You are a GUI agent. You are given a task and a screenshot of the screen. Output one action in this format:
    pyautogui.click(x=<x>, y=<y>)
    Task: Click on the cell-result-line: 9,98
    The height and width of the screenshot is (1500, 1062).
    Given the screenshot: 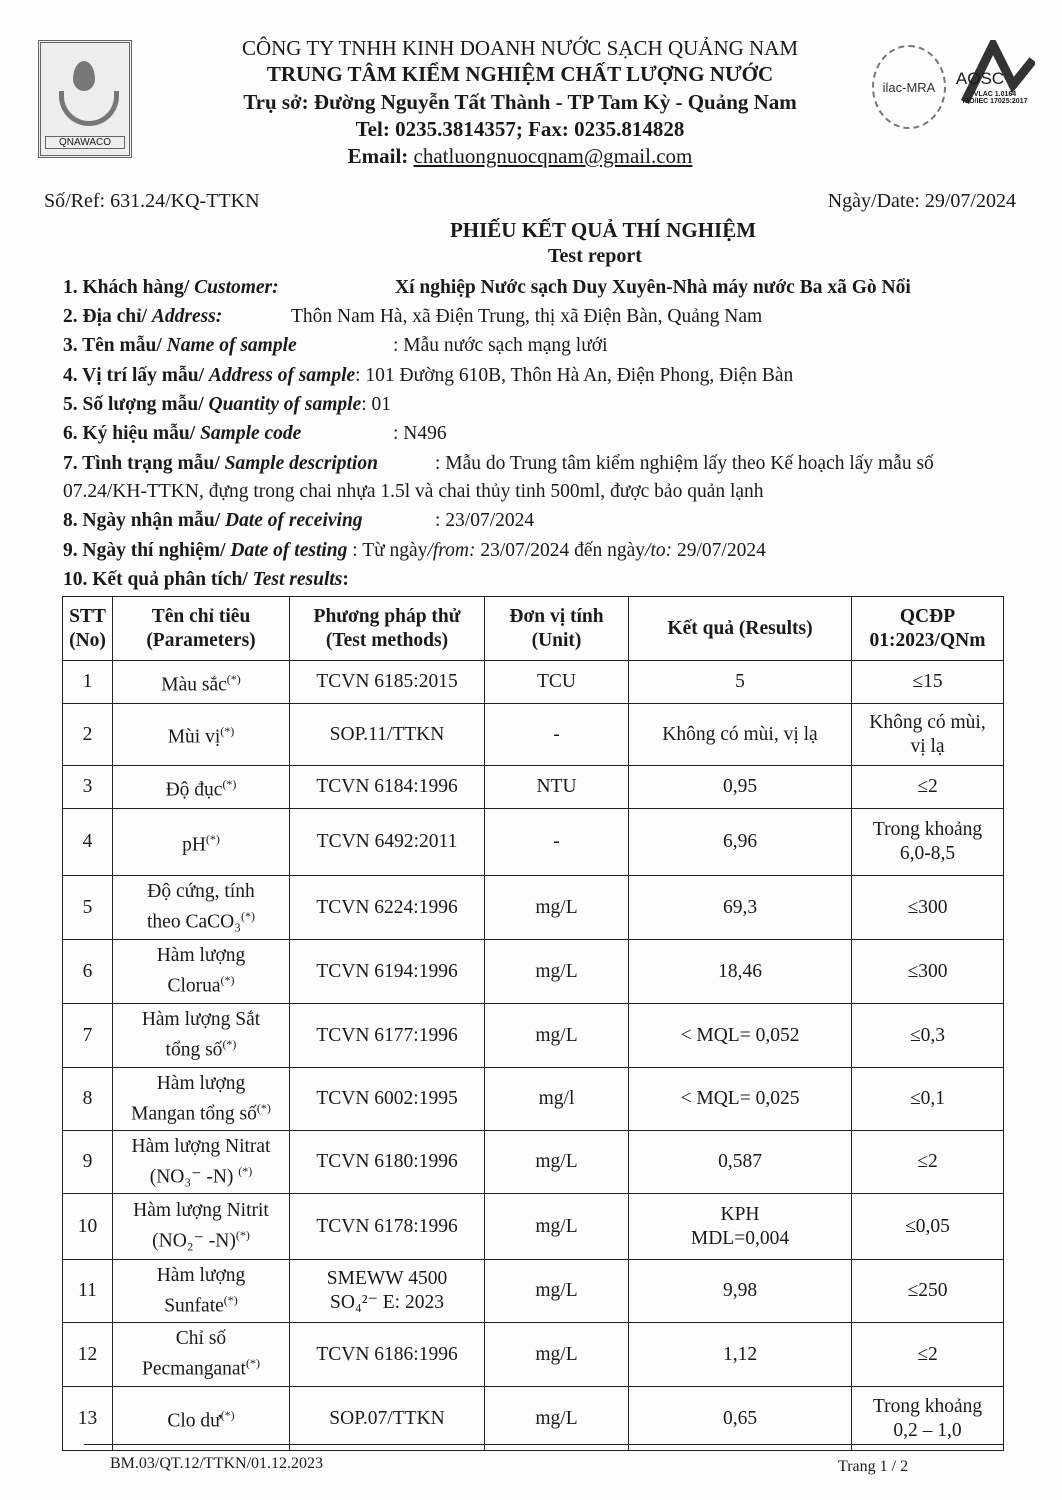 What is the action you would take?
    pyautogui.click(x=740, y=1290)
    